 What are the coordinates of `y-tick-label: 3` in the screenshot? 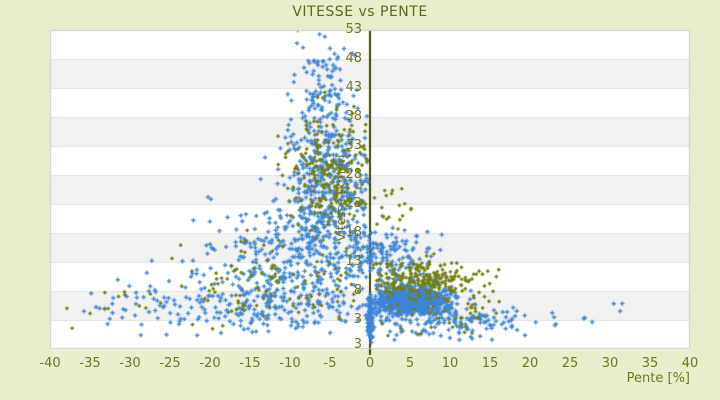 It's located at (357, 319).